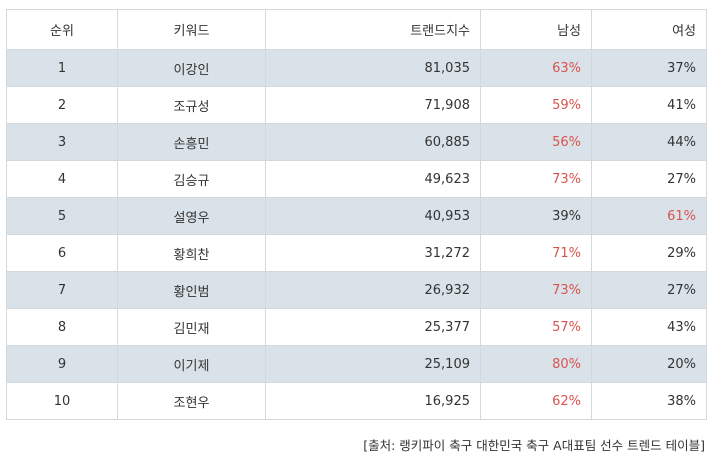 This screenshot has width=715, height=473. What do you see at coordinates (649, 68) in the screenshot?
I see `cell-female: 37%` at bounding box center [649, 68].